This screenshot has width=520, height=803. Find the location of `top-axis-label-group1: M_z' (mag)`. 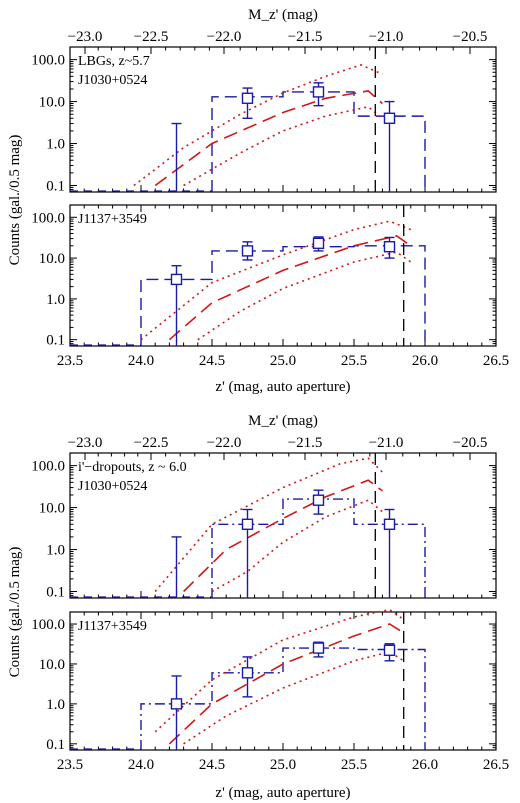

top-axis-label-group1: M_z' (mag) is located at coordinates (283, 15).